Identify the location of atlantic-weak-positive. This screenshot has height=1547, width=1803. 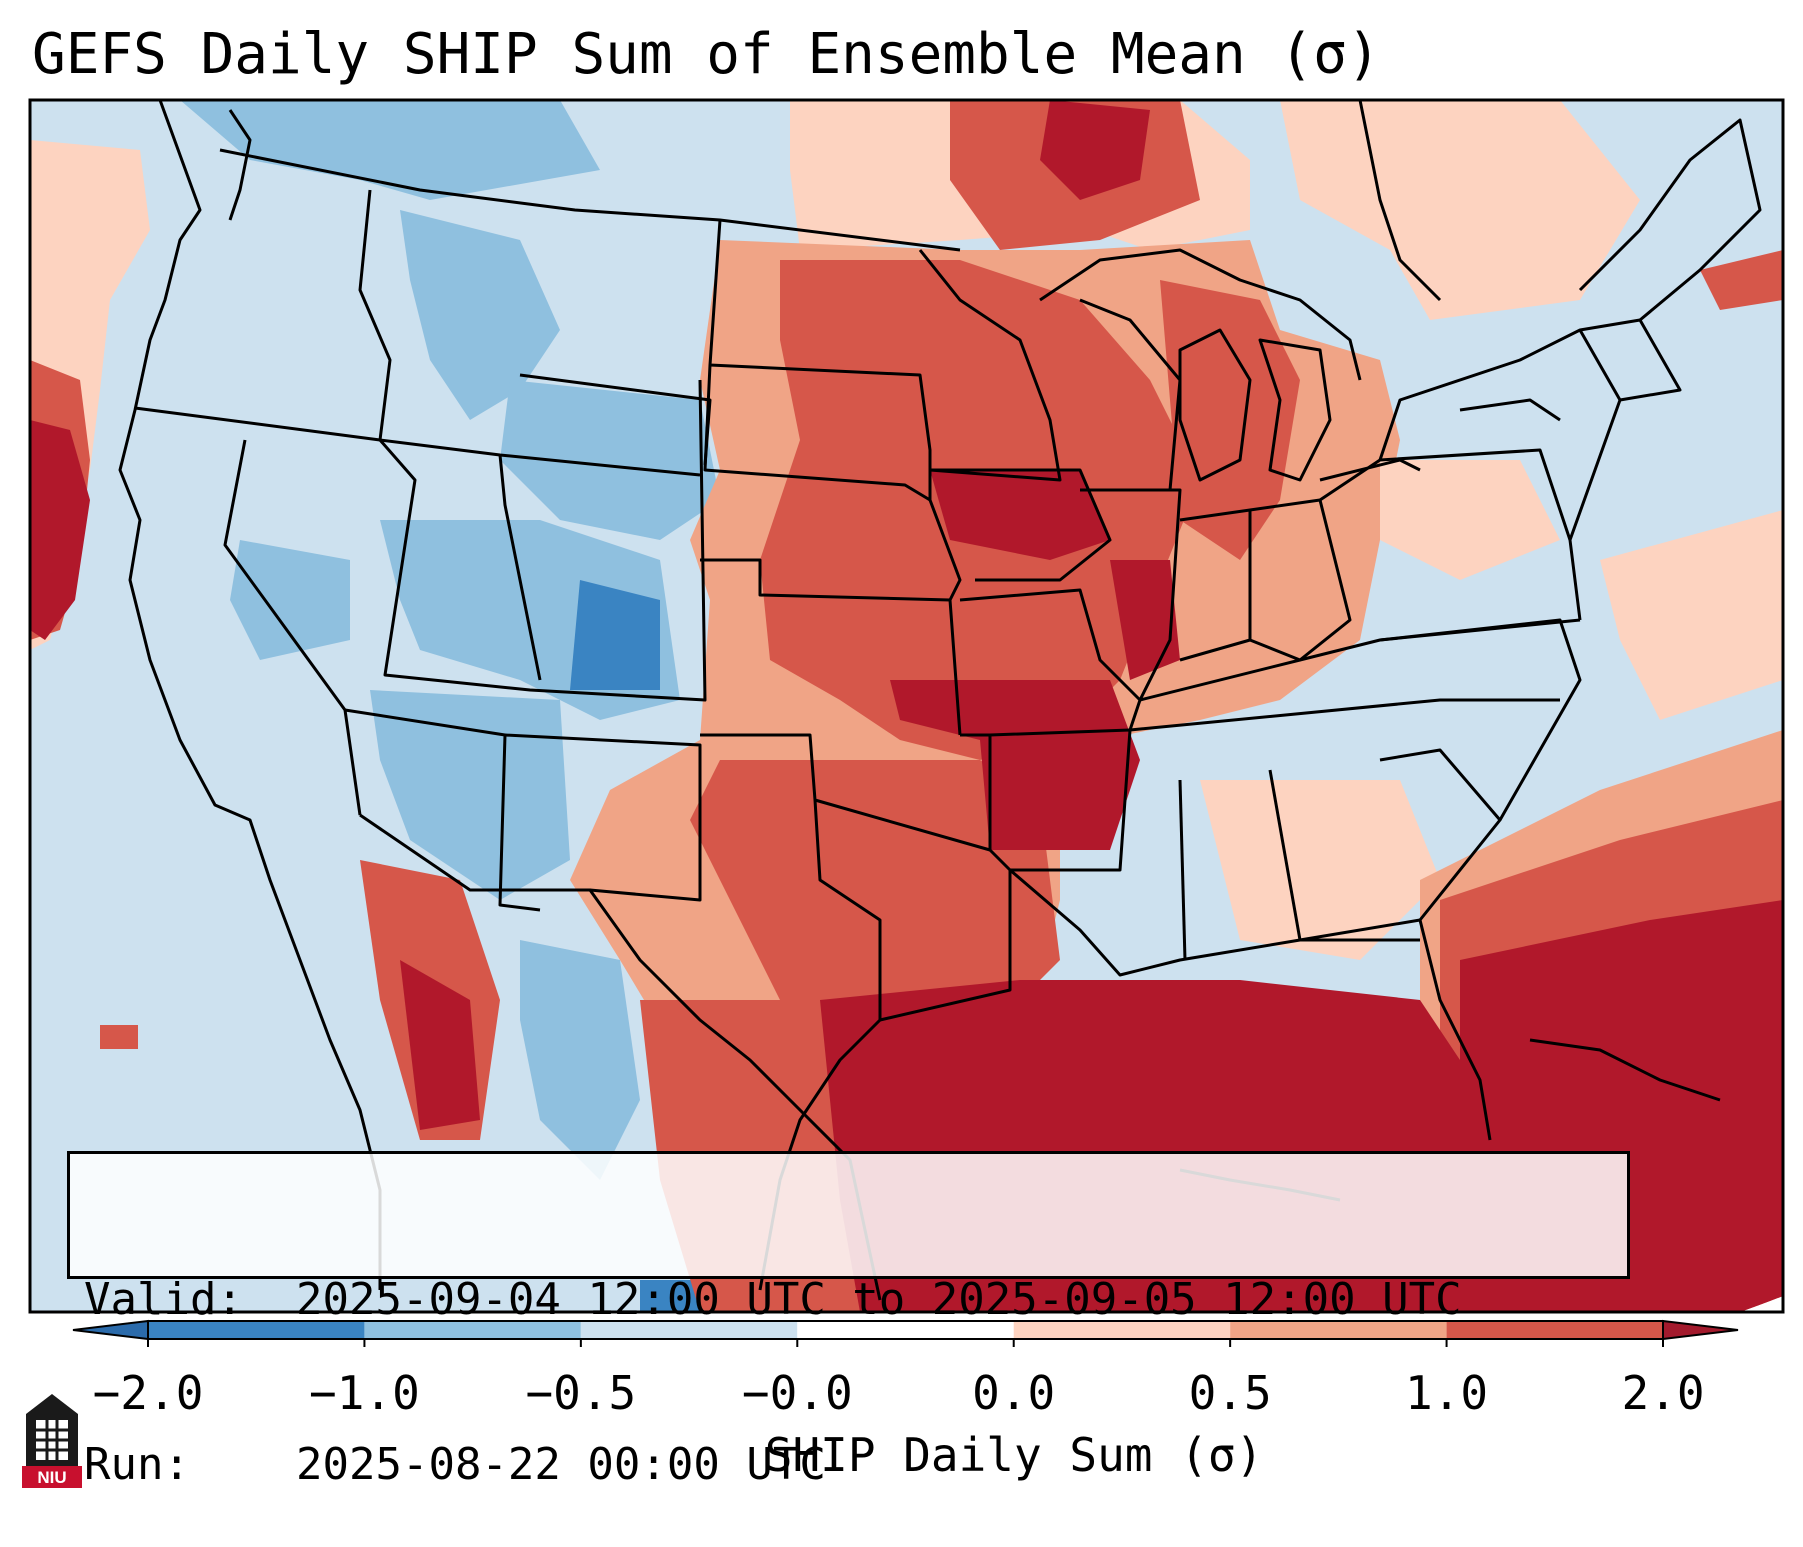
(1691, 615).